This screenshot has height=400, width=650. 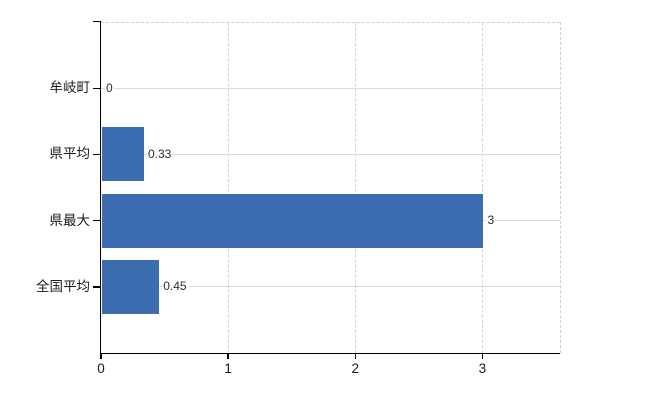 I want to click on y-category-label: 県平均, so click(x=70, y=154).